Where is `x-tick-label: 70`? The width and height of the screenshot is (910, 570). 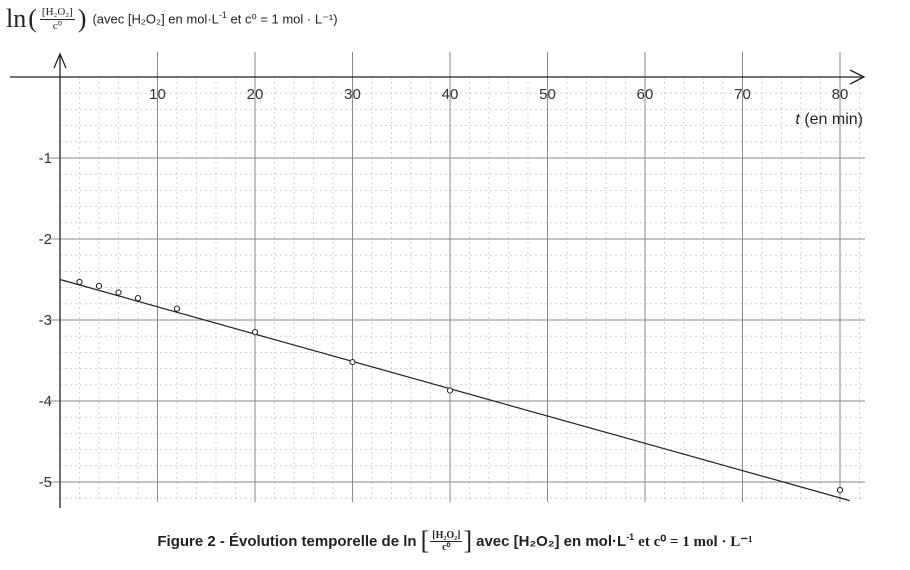
x-tick-label: 70 is located at coordinates (742, 94).